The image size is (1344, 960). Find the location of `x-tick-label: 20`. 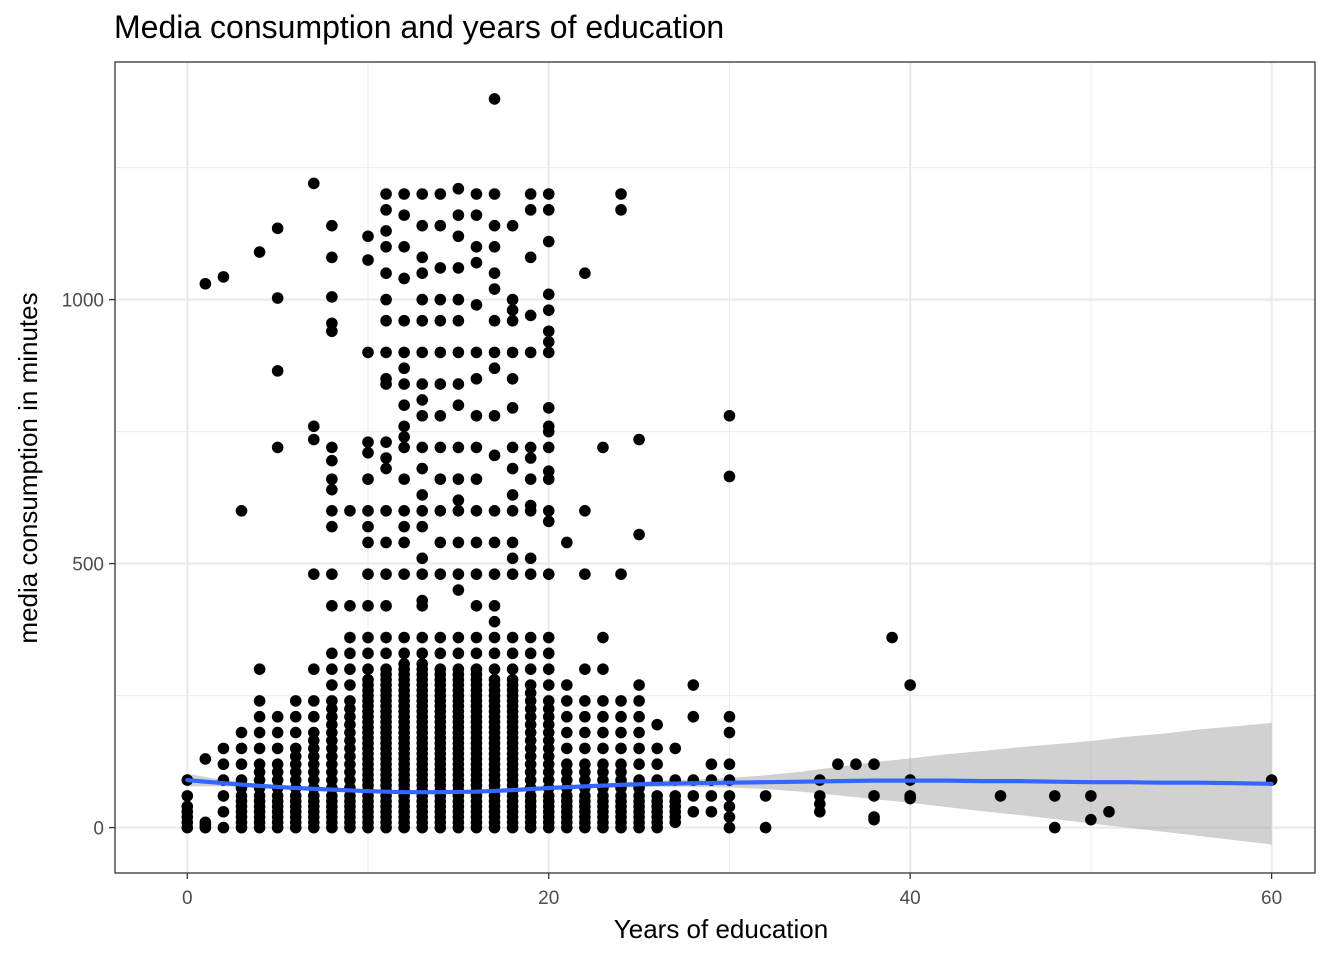

x-tick-label: 20 is located at coordinates (548, 898).